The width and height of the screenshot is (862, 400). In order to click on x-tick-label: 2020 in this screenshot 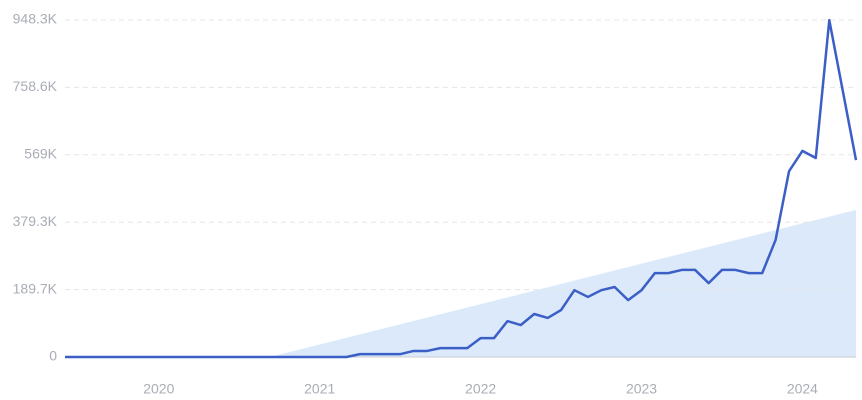, I will do `click(158, 389)`.